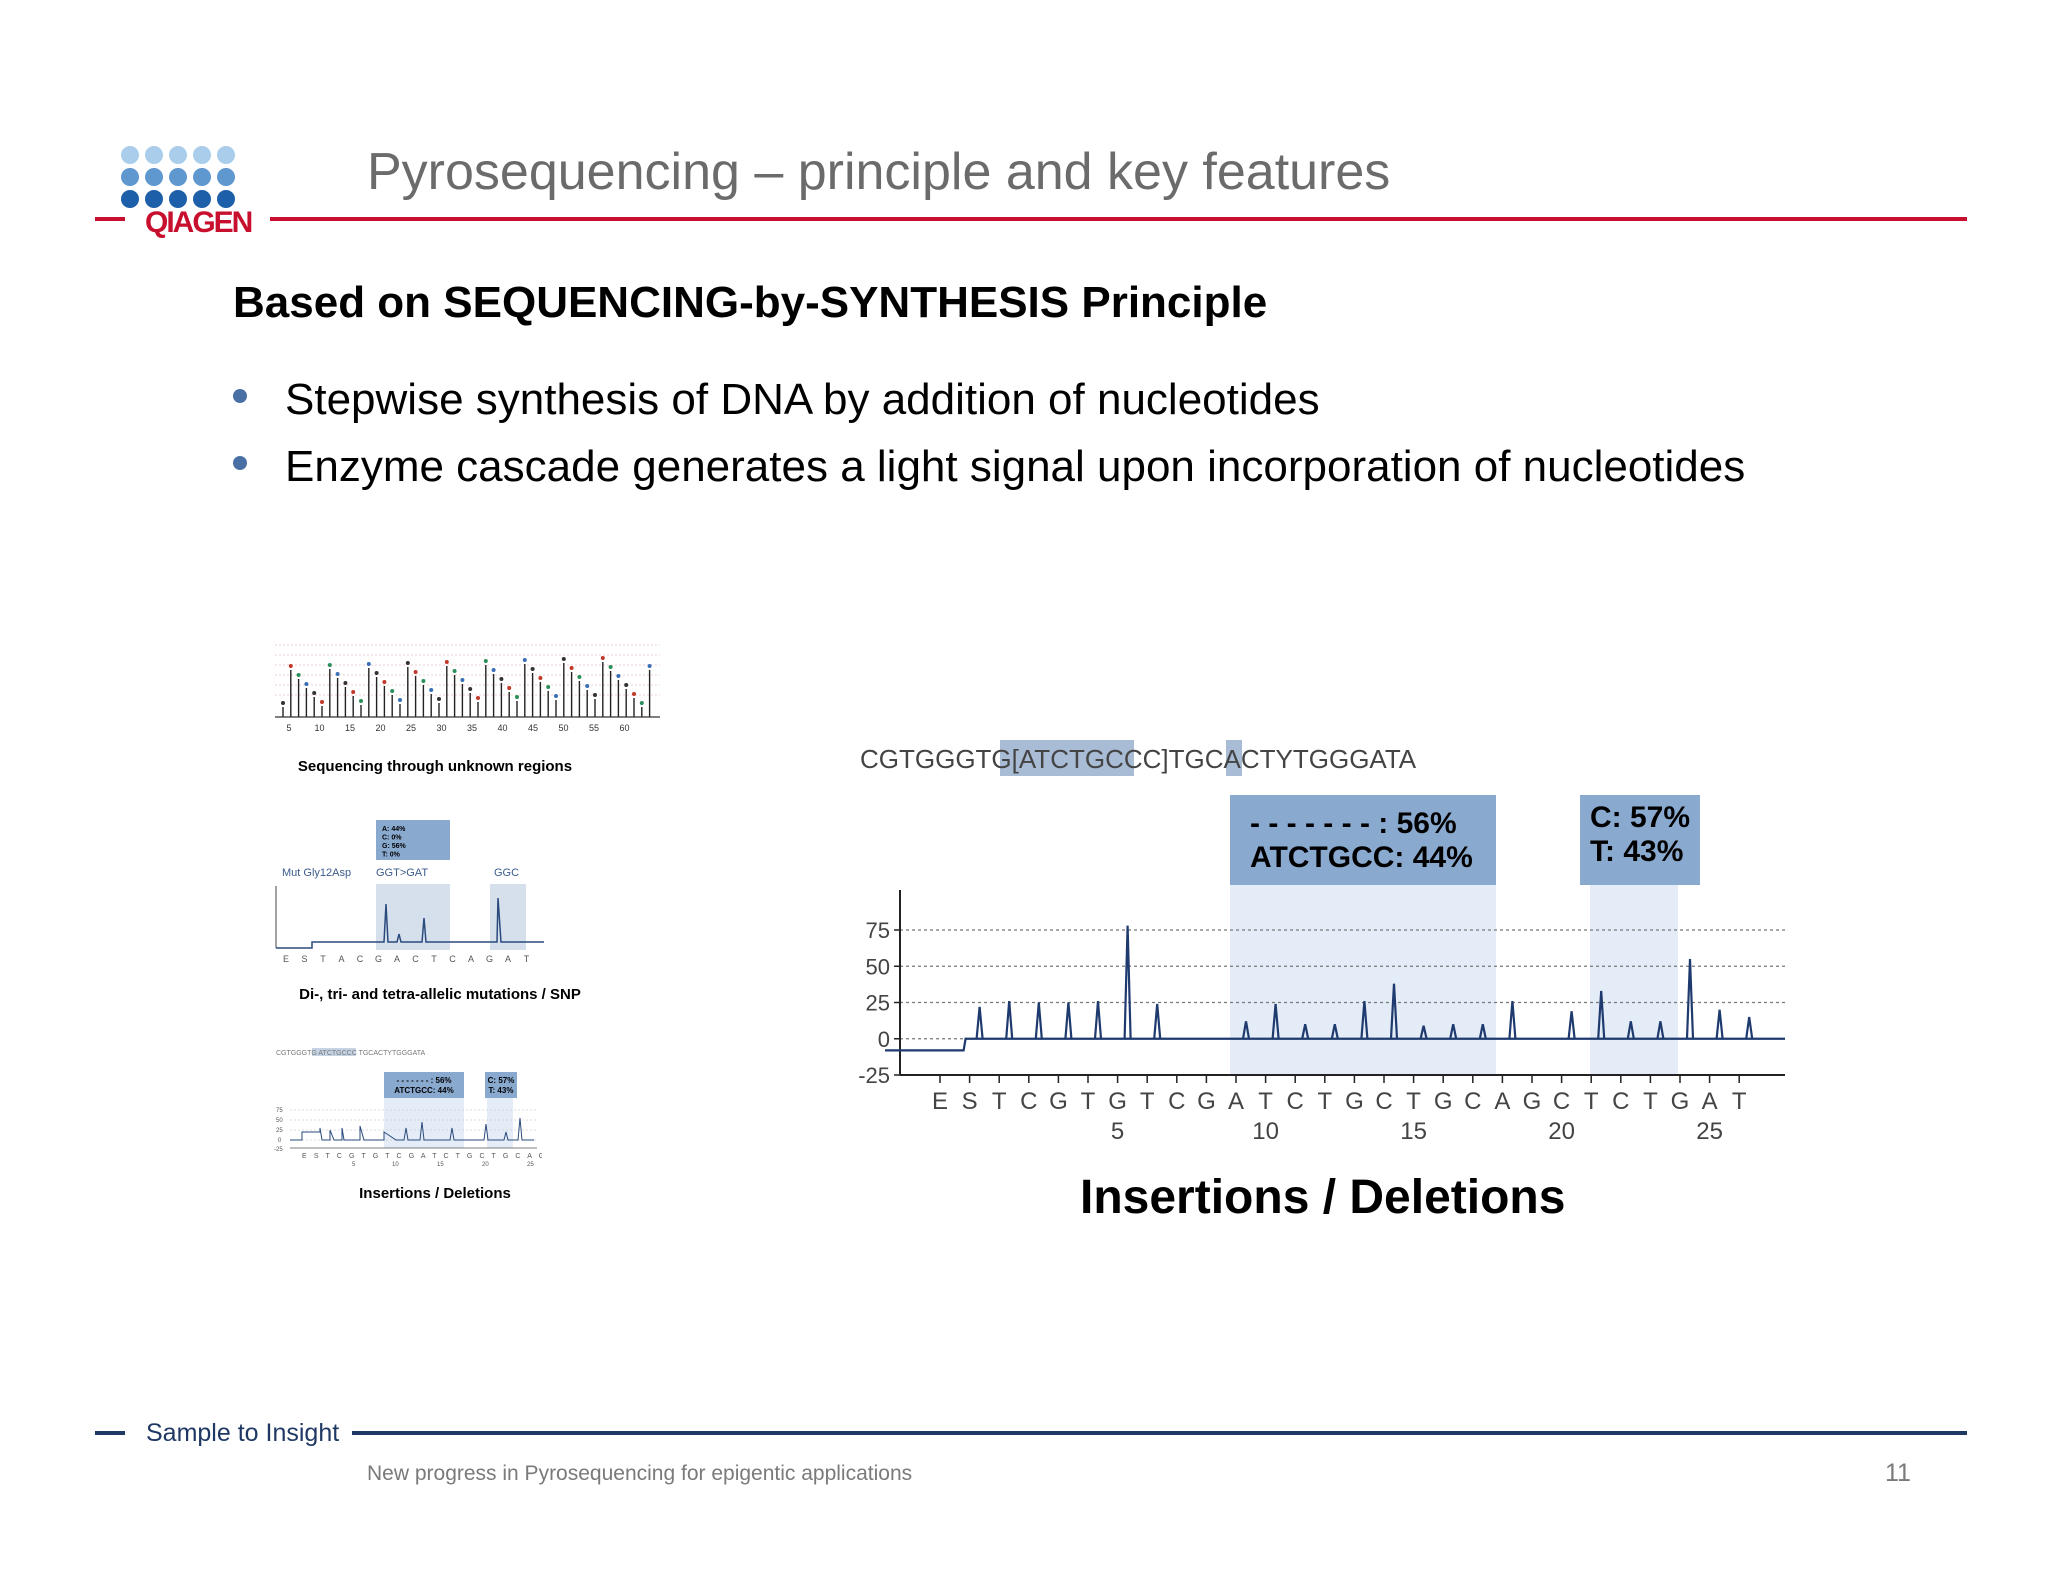  What do you see at coordinates (1234, 758) in the screenshot?
I see `snp-highlight` at bounding box center [1234, 758].